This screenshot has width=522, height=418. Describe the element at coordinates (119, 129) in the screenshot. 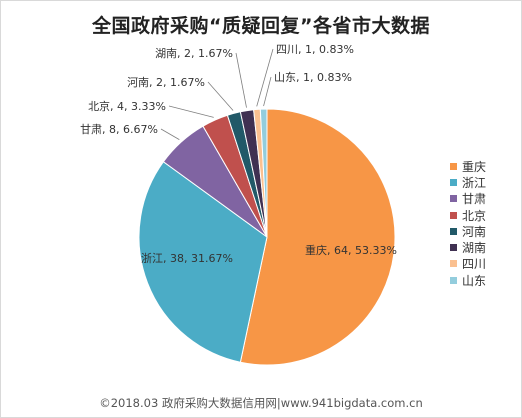

I see `data-label-甘肃: 甘肃, 8, 6.67%` at that location.